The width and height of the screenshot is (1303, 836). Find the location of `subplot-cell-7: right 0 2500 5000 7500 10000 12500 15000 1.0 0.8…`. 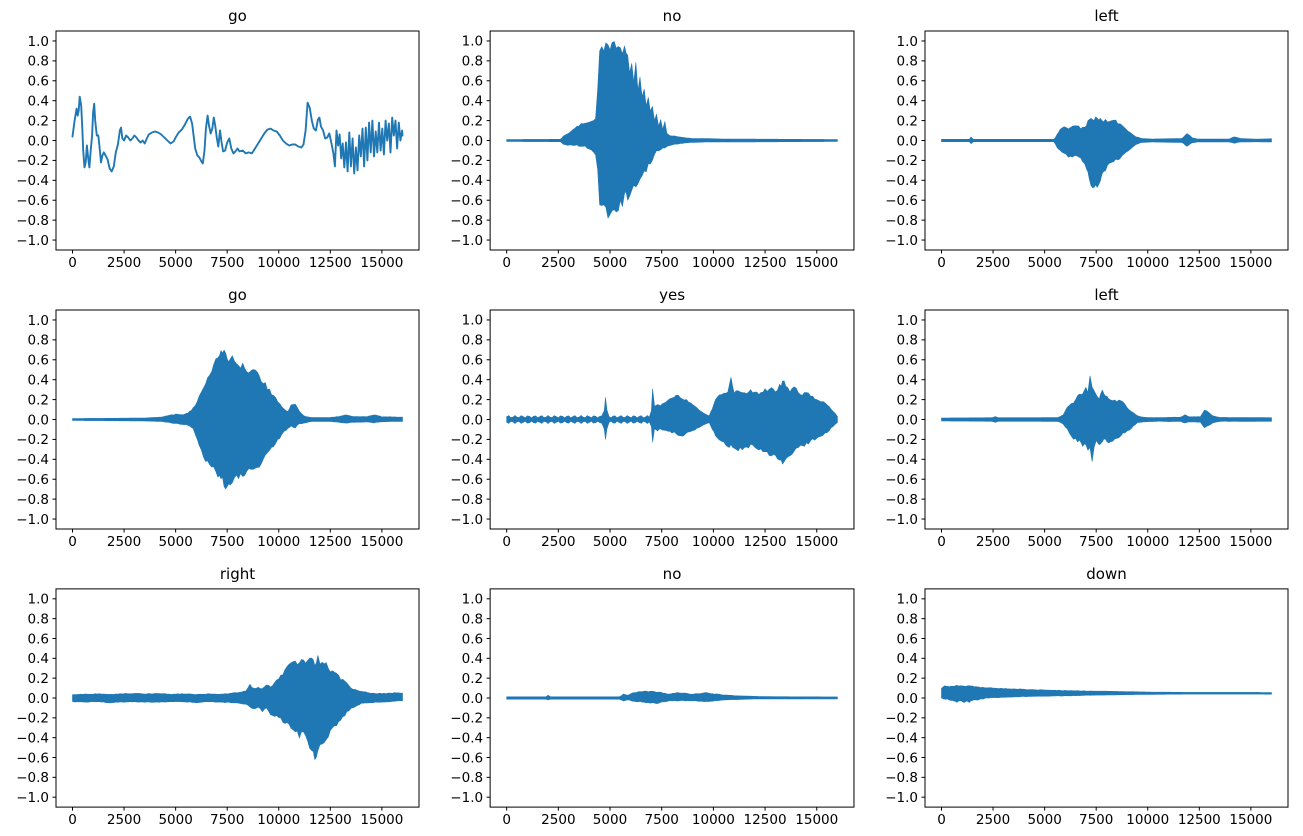

subplot-cell-7: right 0 2500 5000 7500 10000 12500 15000 1.0 0.8… is located at coordinates (217, 697).